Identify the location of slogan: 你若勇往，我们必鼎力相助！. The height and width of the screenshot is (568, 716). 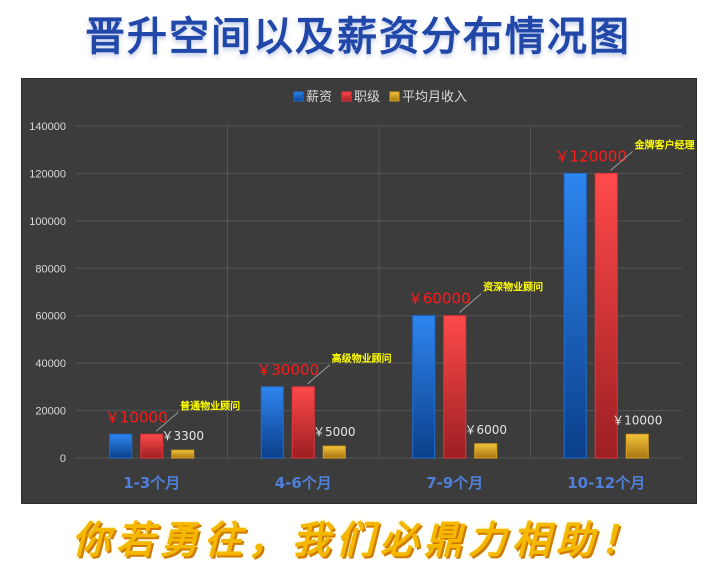
(357, 539).